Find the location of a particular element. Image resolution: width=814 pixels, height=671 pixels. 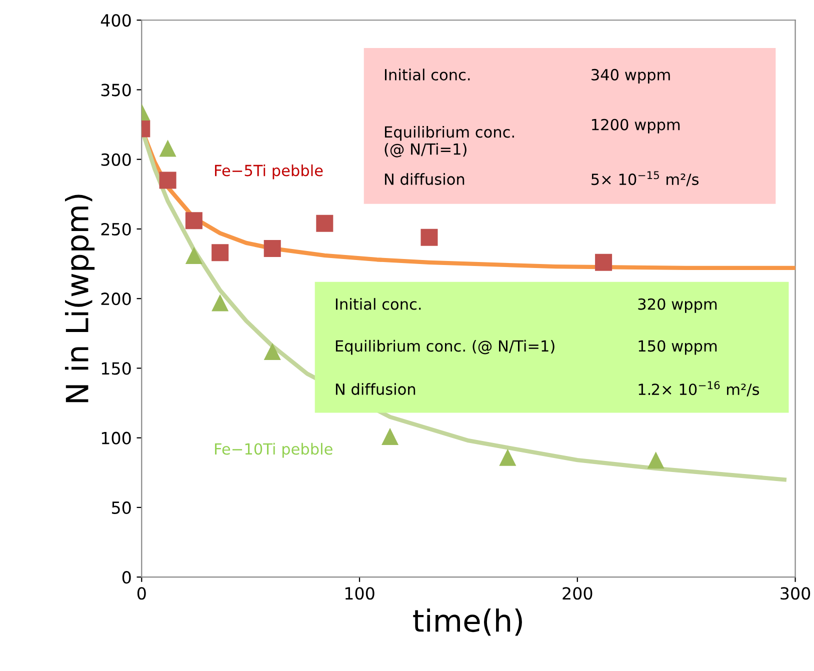

y-tick-label: 350 is located at coordinates (116, 90).